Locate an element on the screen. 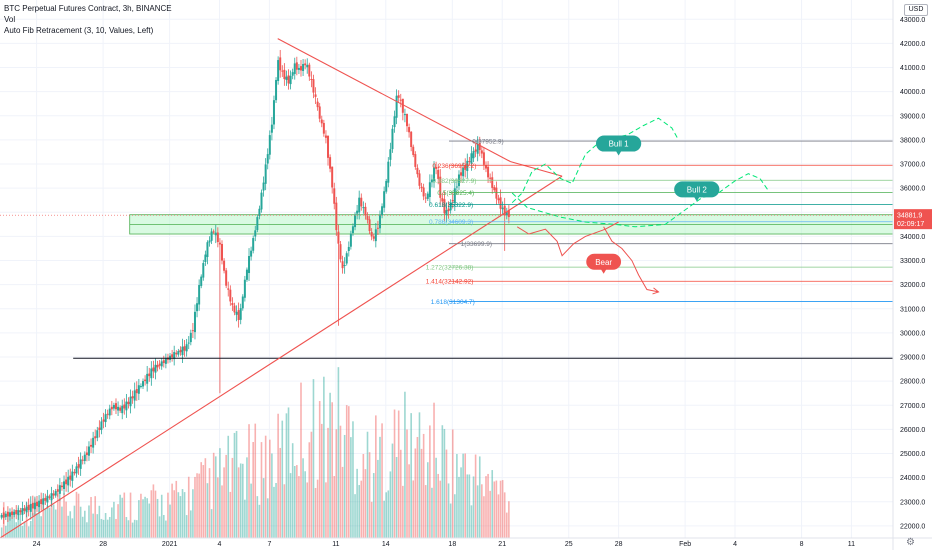  price-tick-label: 23000.0 is located at coordinates (912, 502).